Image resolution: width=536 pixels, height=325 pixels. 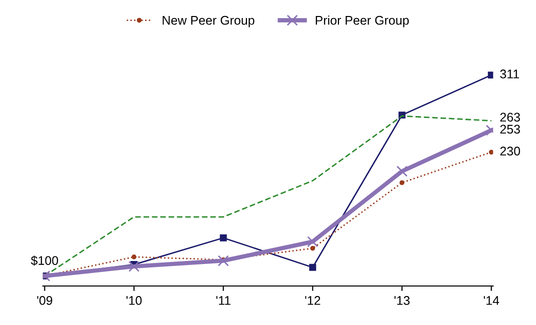 What do you see at coordinates (509, 74) in the screenshot?
I see `data-label: 311` at bounding box center [509, 74].